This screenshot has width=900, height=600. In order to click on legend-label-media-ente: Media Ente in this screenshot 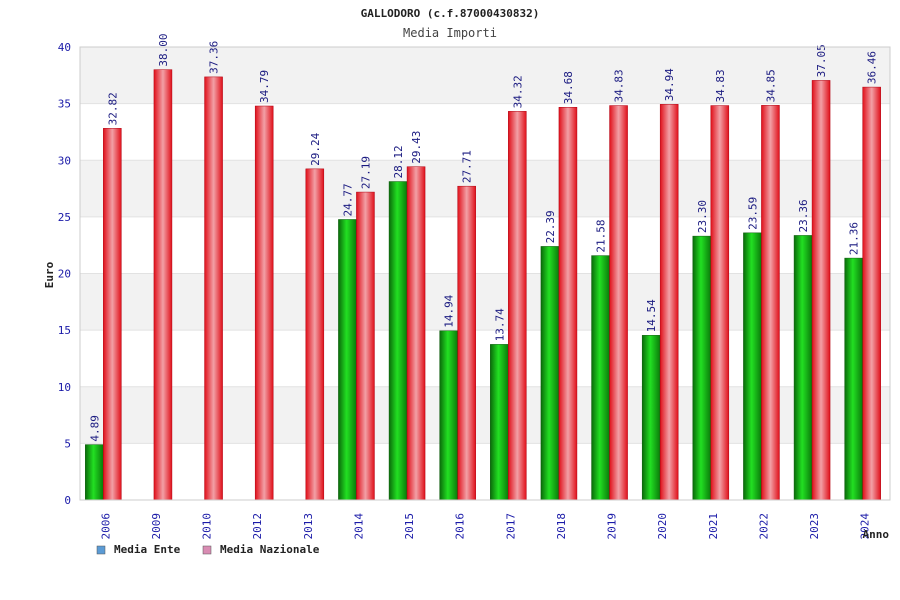, I will do `click(147, 549)`.